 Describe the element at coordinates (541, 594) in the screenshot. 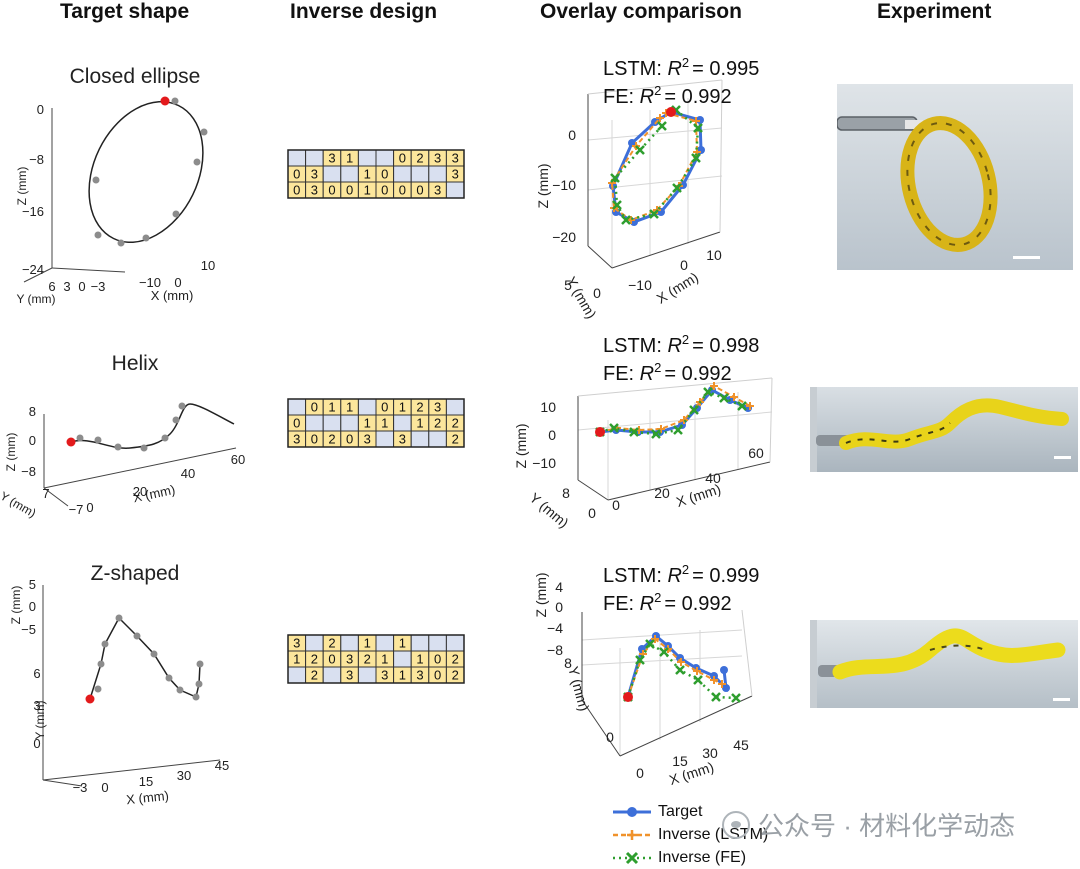

I see `overlay-z-label: Z (mm)` at that location.